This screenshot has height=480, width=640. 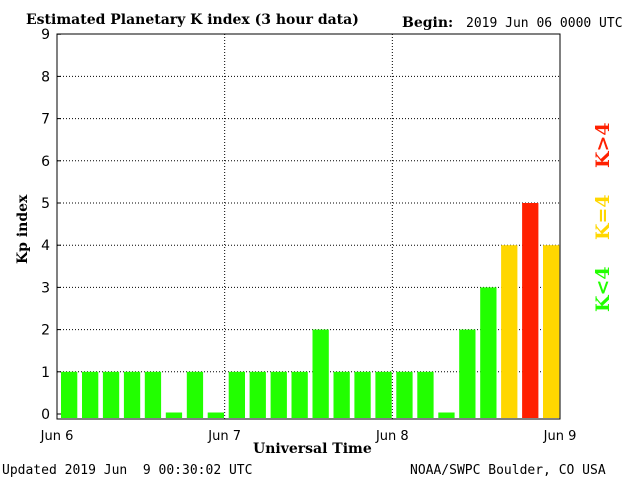 I want to click on y-tick-label: 4, so click(x=45, y=246).